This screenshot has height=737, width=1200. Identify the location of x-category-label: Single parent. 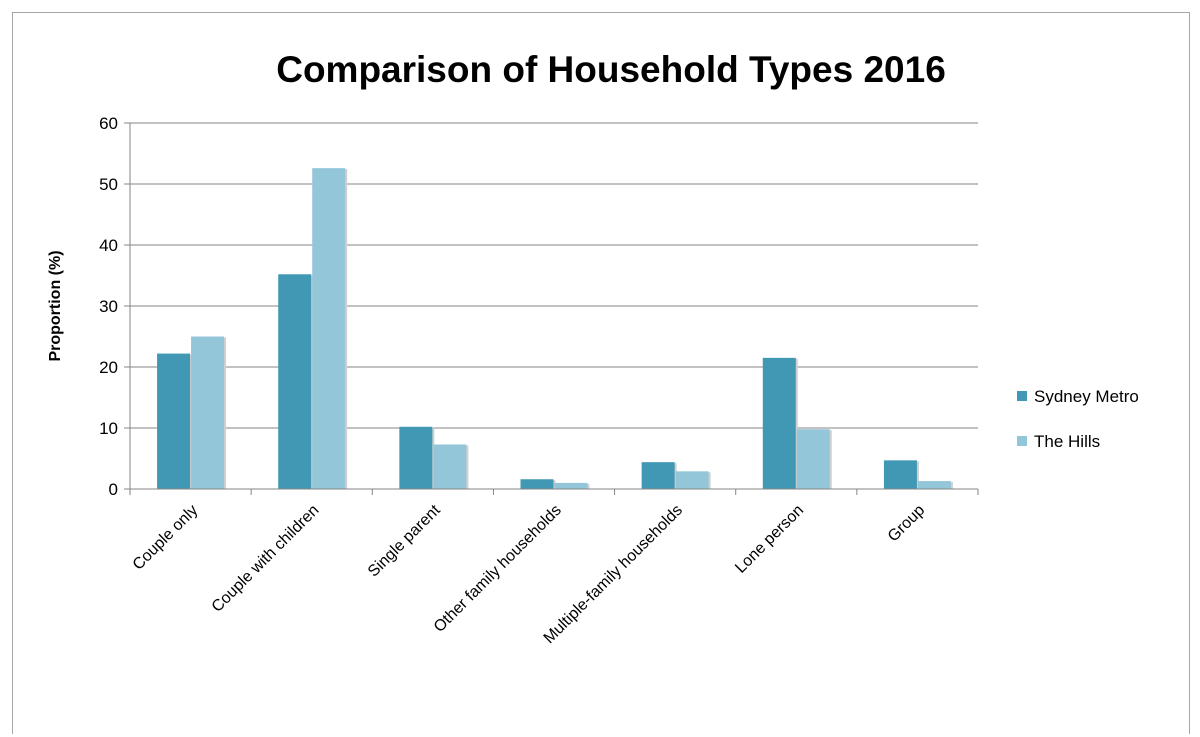
(404, 540).